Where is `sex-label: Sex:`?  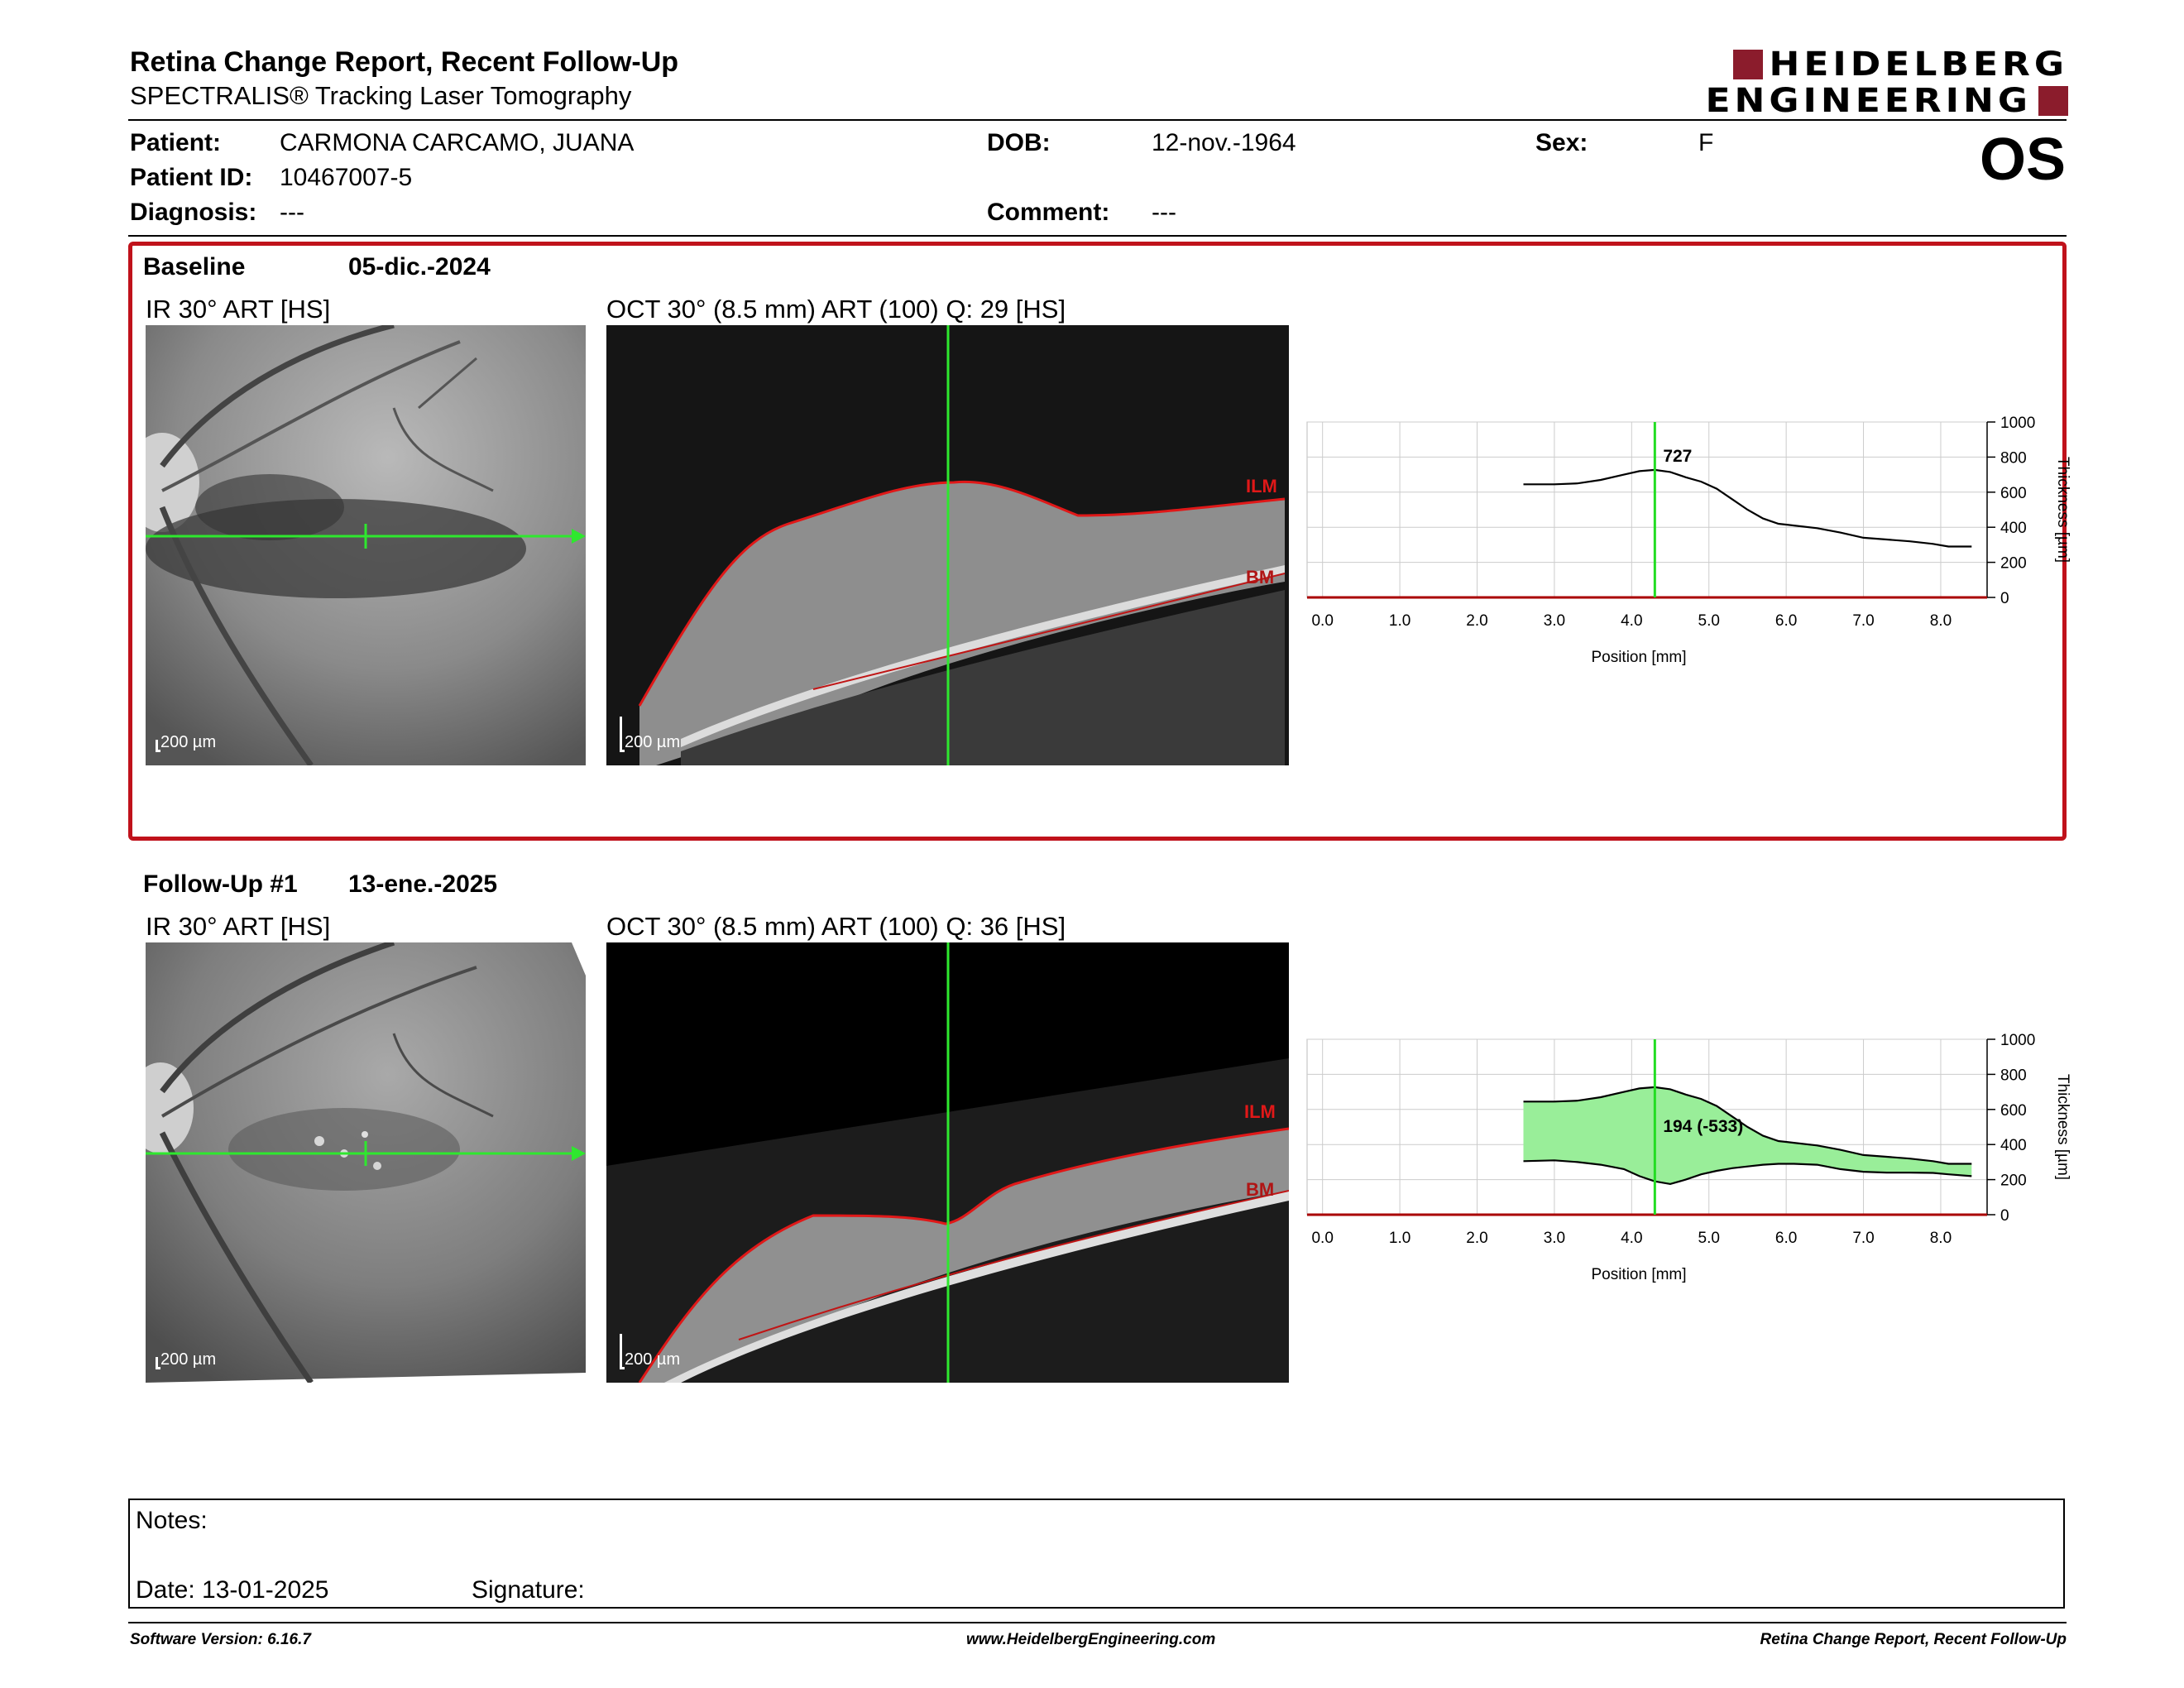
sex-label: Sex: is located at coordinates (1561, 142).